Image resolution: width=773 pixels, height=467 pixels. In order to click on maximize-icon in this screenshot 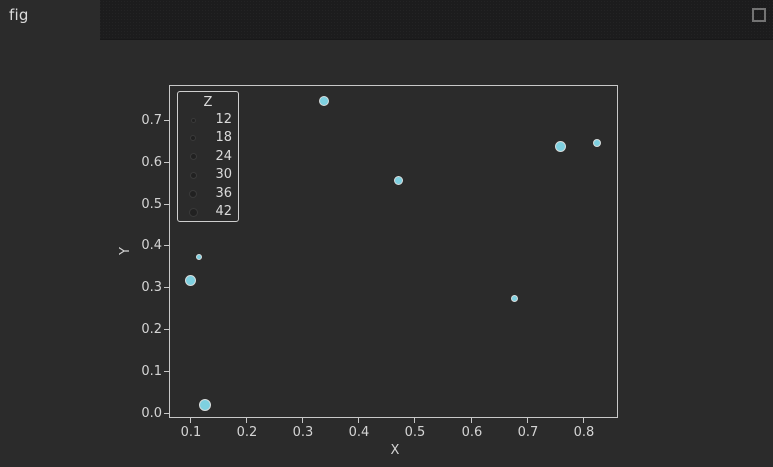, I will do `click(759, 15)`.